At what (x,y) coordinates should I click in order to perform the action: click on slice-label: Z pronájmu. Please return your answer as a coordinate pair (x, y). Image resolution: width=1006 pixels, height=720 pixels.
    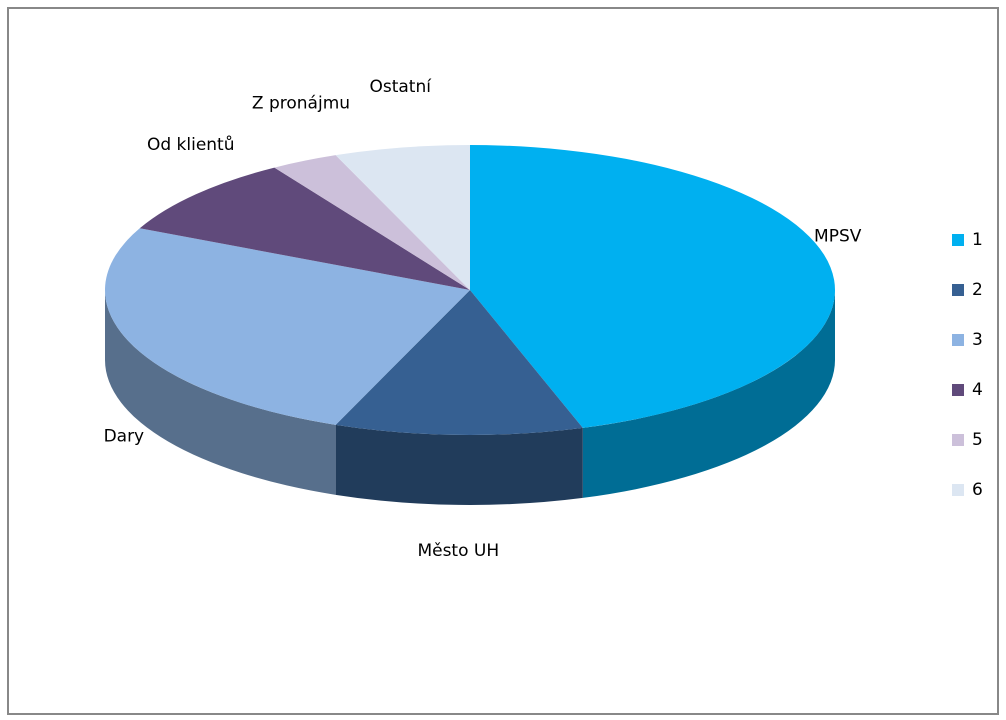
    Looking at the image, I should click on (301, 104).